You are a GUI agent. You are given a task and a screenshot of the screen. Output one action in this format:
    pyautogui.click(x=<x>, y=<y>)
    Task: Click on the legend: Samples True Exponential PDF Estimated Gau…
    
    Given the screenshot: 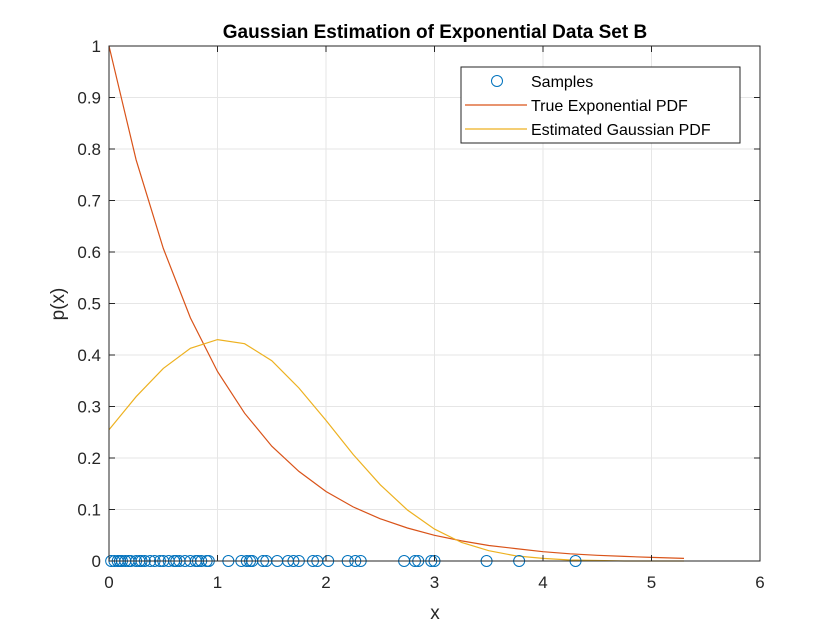 What is the action you would take?
    pyautogui.click(x=600, y=105)
    